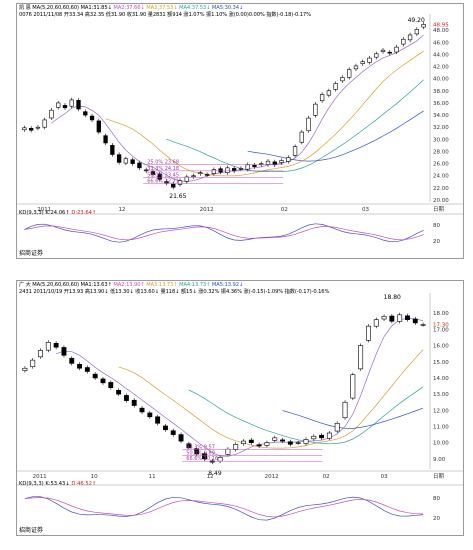  Describe the element at coordinates (441, 411) in the screenshot. I see `y-tick-label: 12.00` at that location.